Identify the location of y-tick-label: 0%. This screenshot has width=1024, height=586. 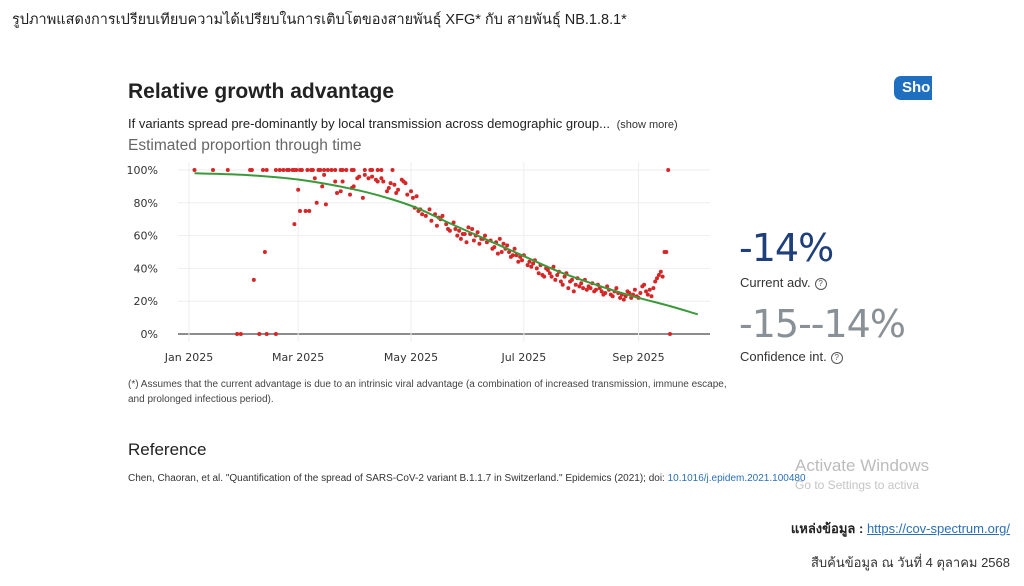
(149, 334).